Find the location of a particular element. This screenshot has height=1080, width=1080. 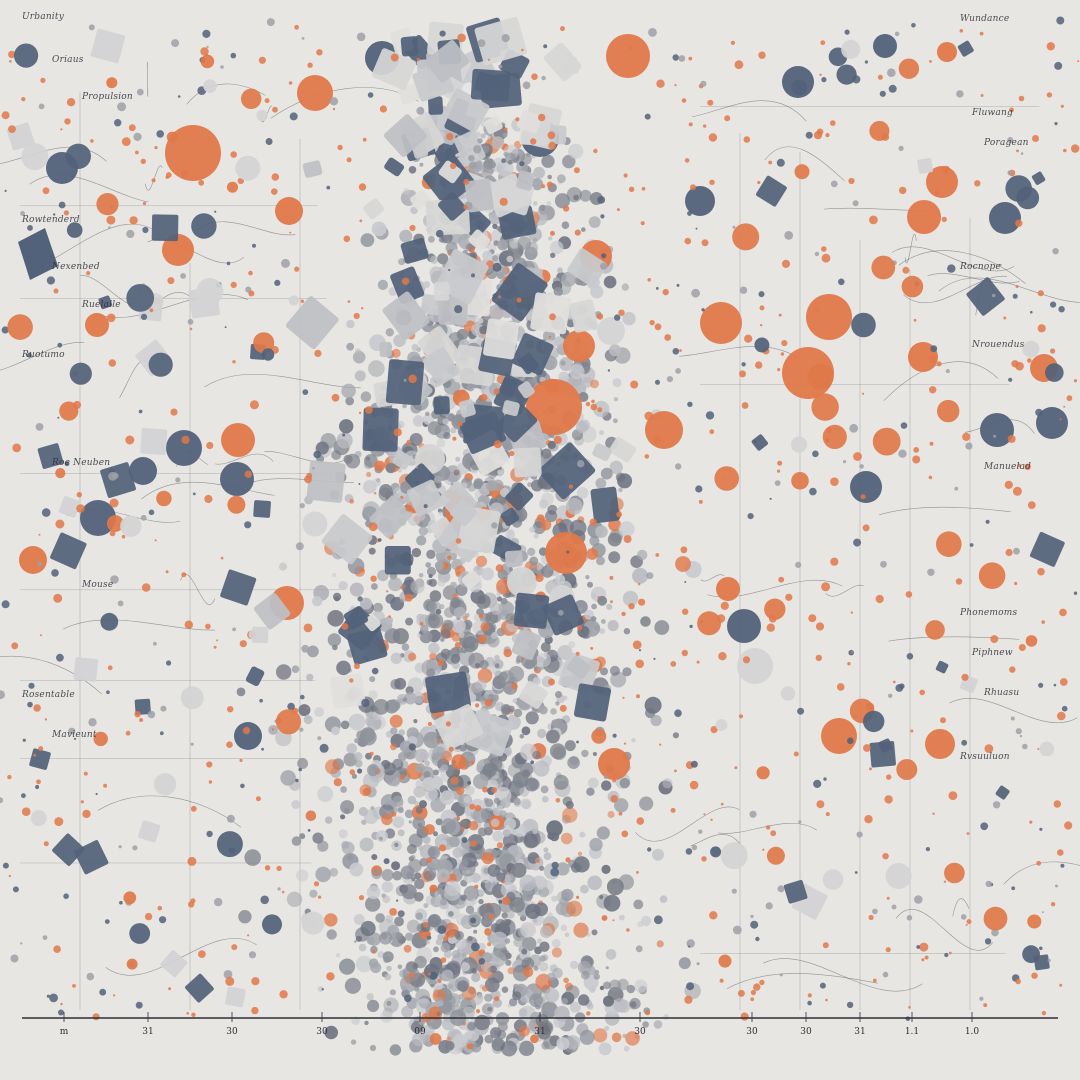

outer-block is located at coordinates (174, 964).